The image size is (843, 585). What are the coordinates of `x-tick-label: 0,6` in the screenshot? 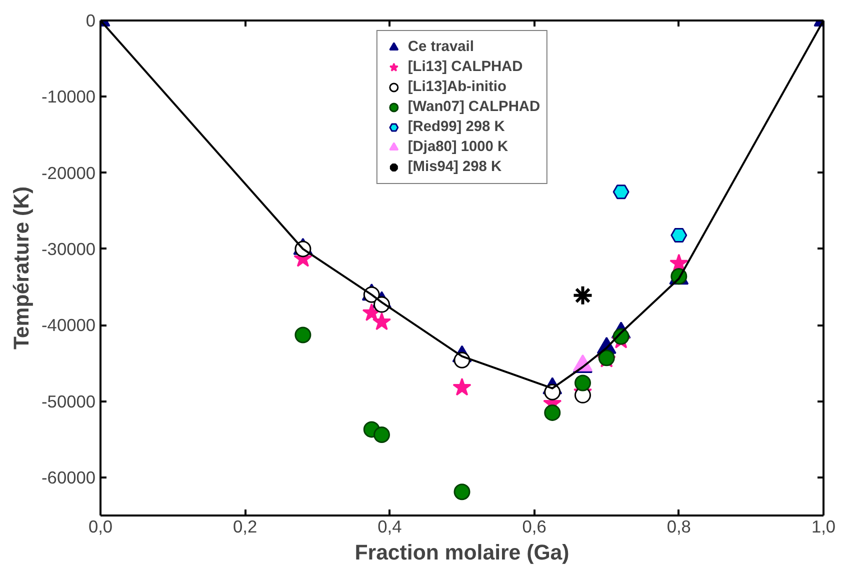 It's located at (534, 526).